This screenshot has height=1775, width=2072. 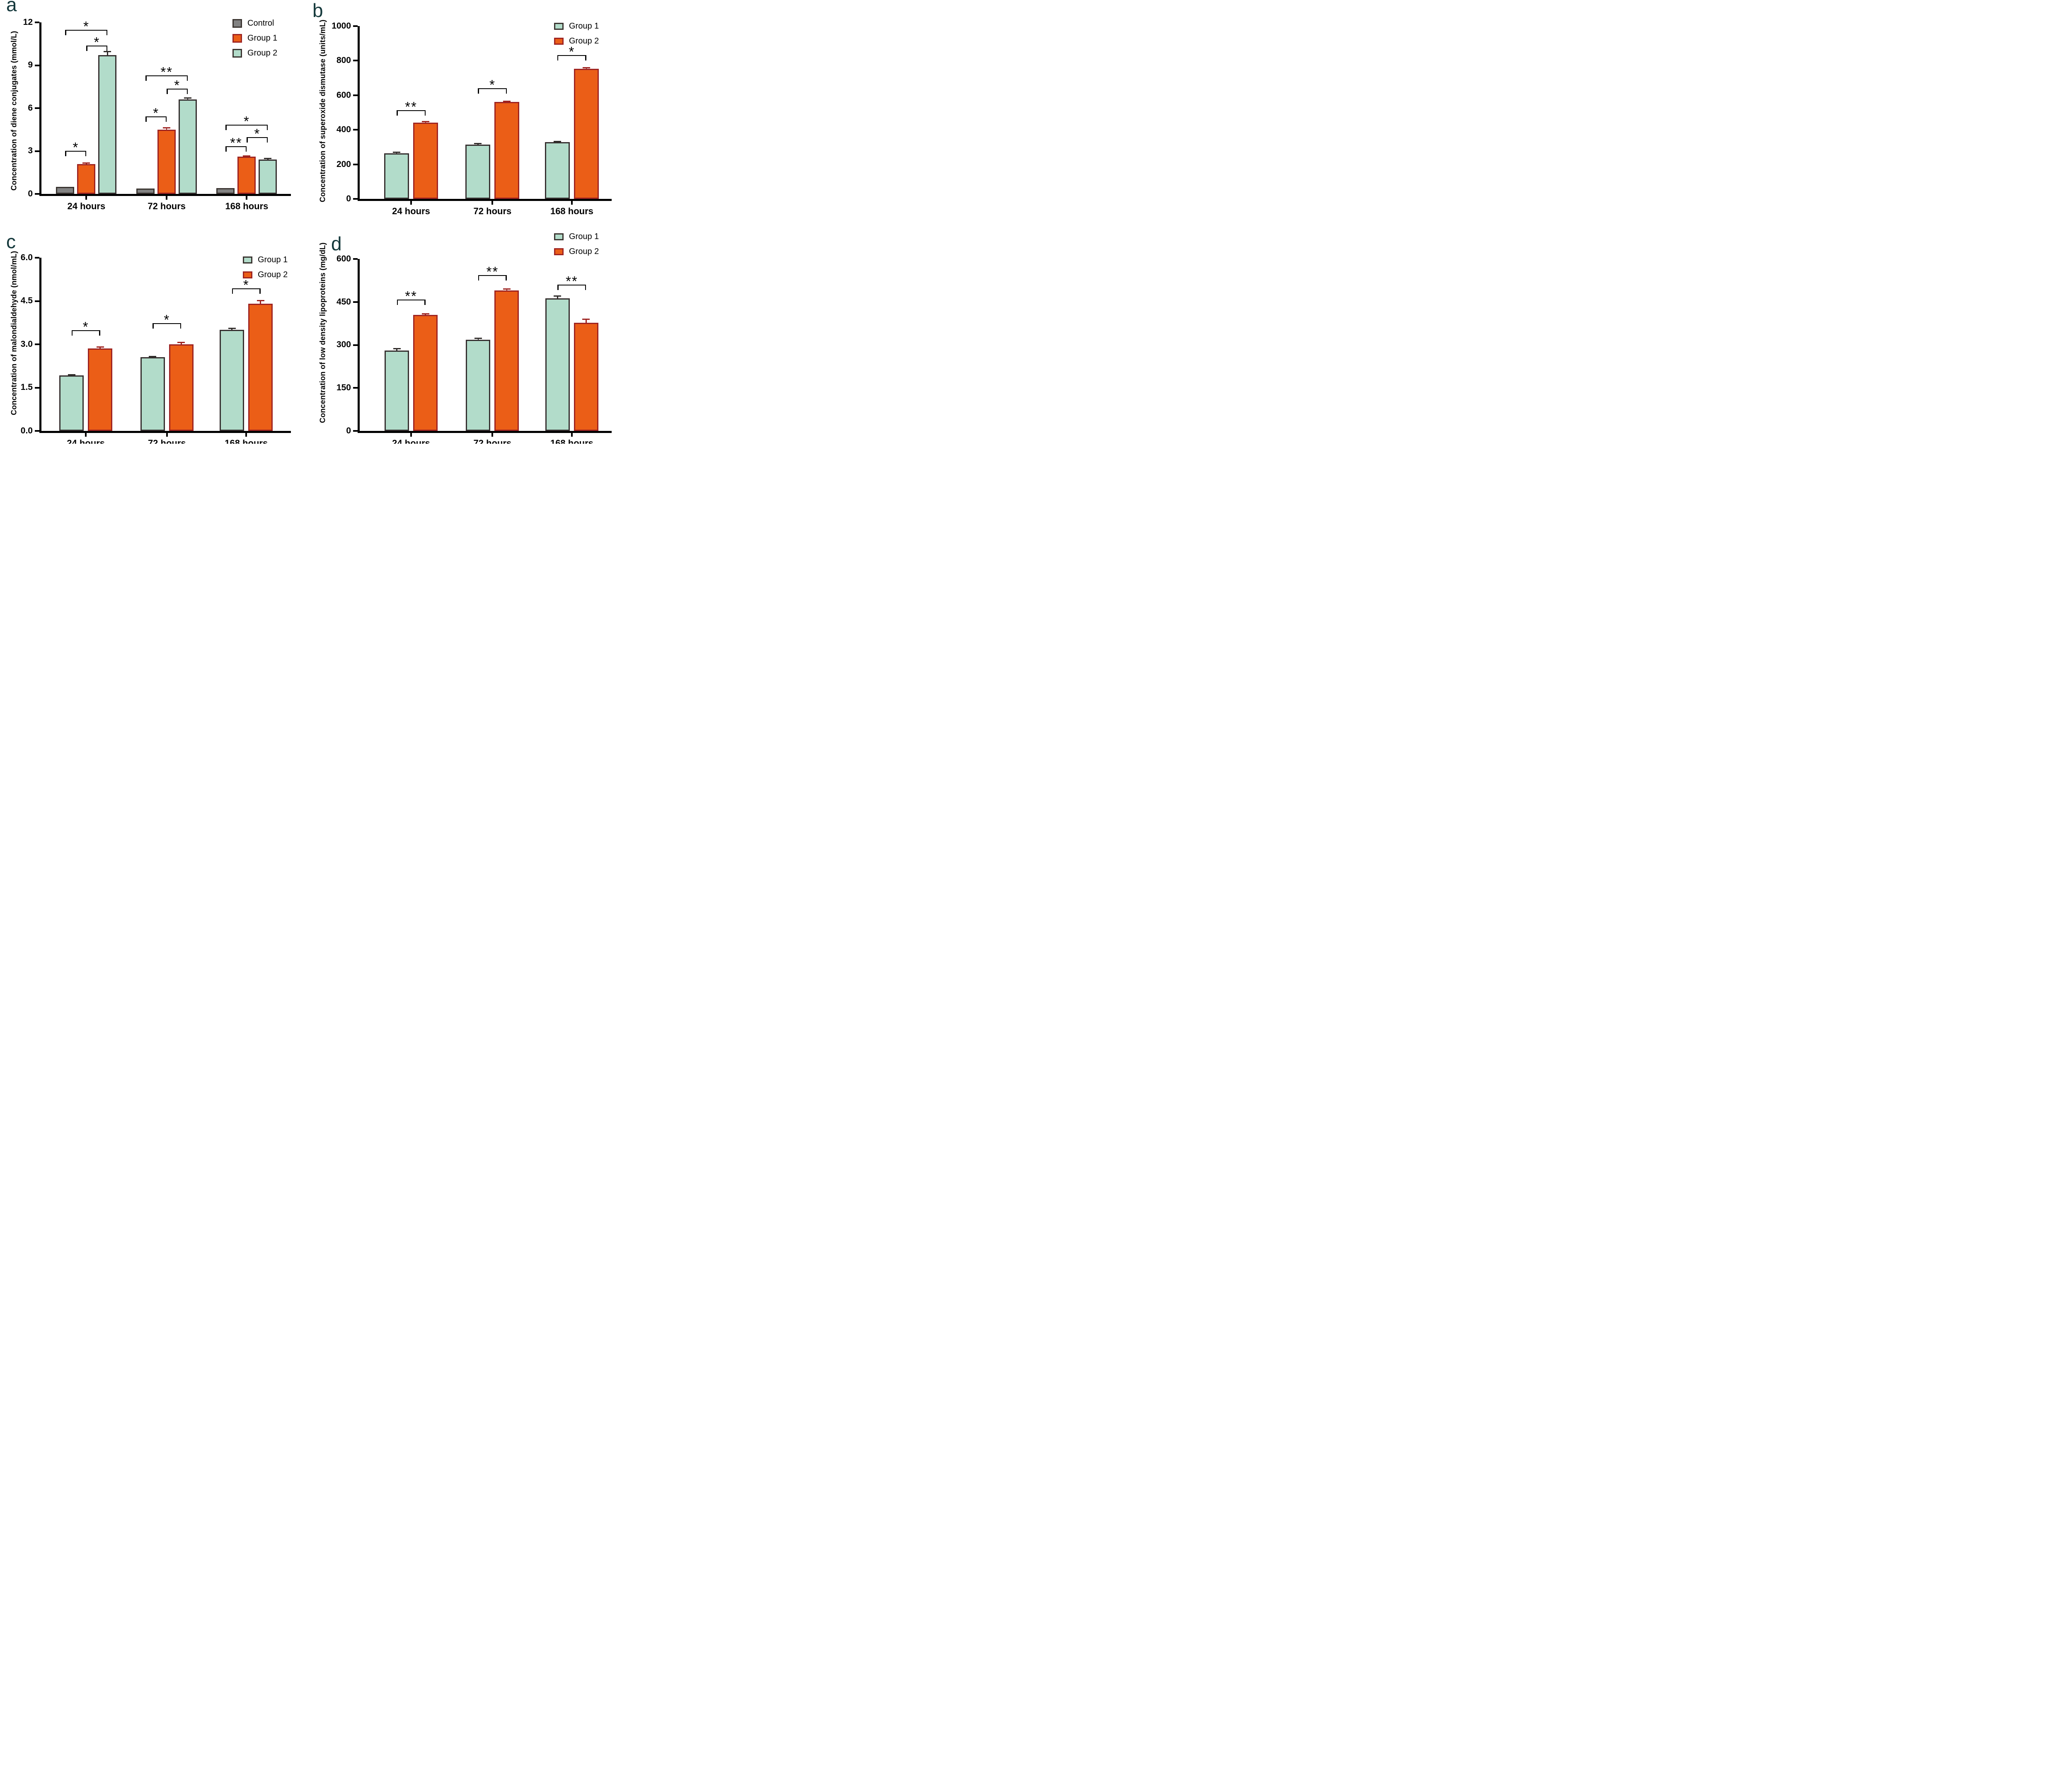 I want to click on legend-item-group-1: Group 1, so click(x=576, y=237).